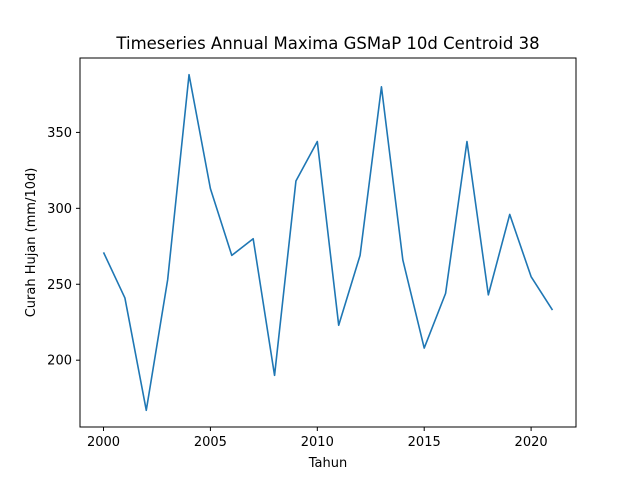 The width and height of the screenshot is (640, 480). Describe the element at coordinates (424, 442) in the screenshot. I see `x-tick-label: 2015` at that location.